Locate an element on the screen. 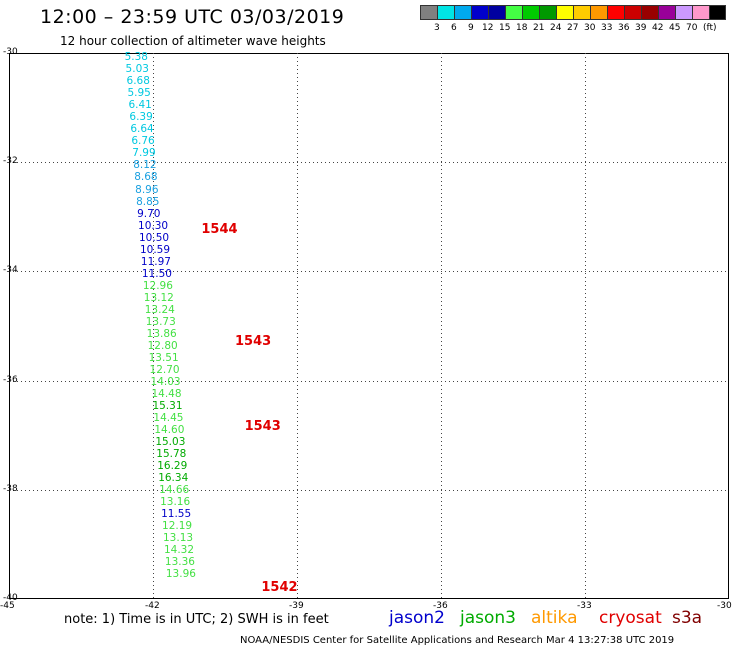 This screenshot has width=740, height=650. legend-cryosat: cryosat is located at coordinates (630, 618).